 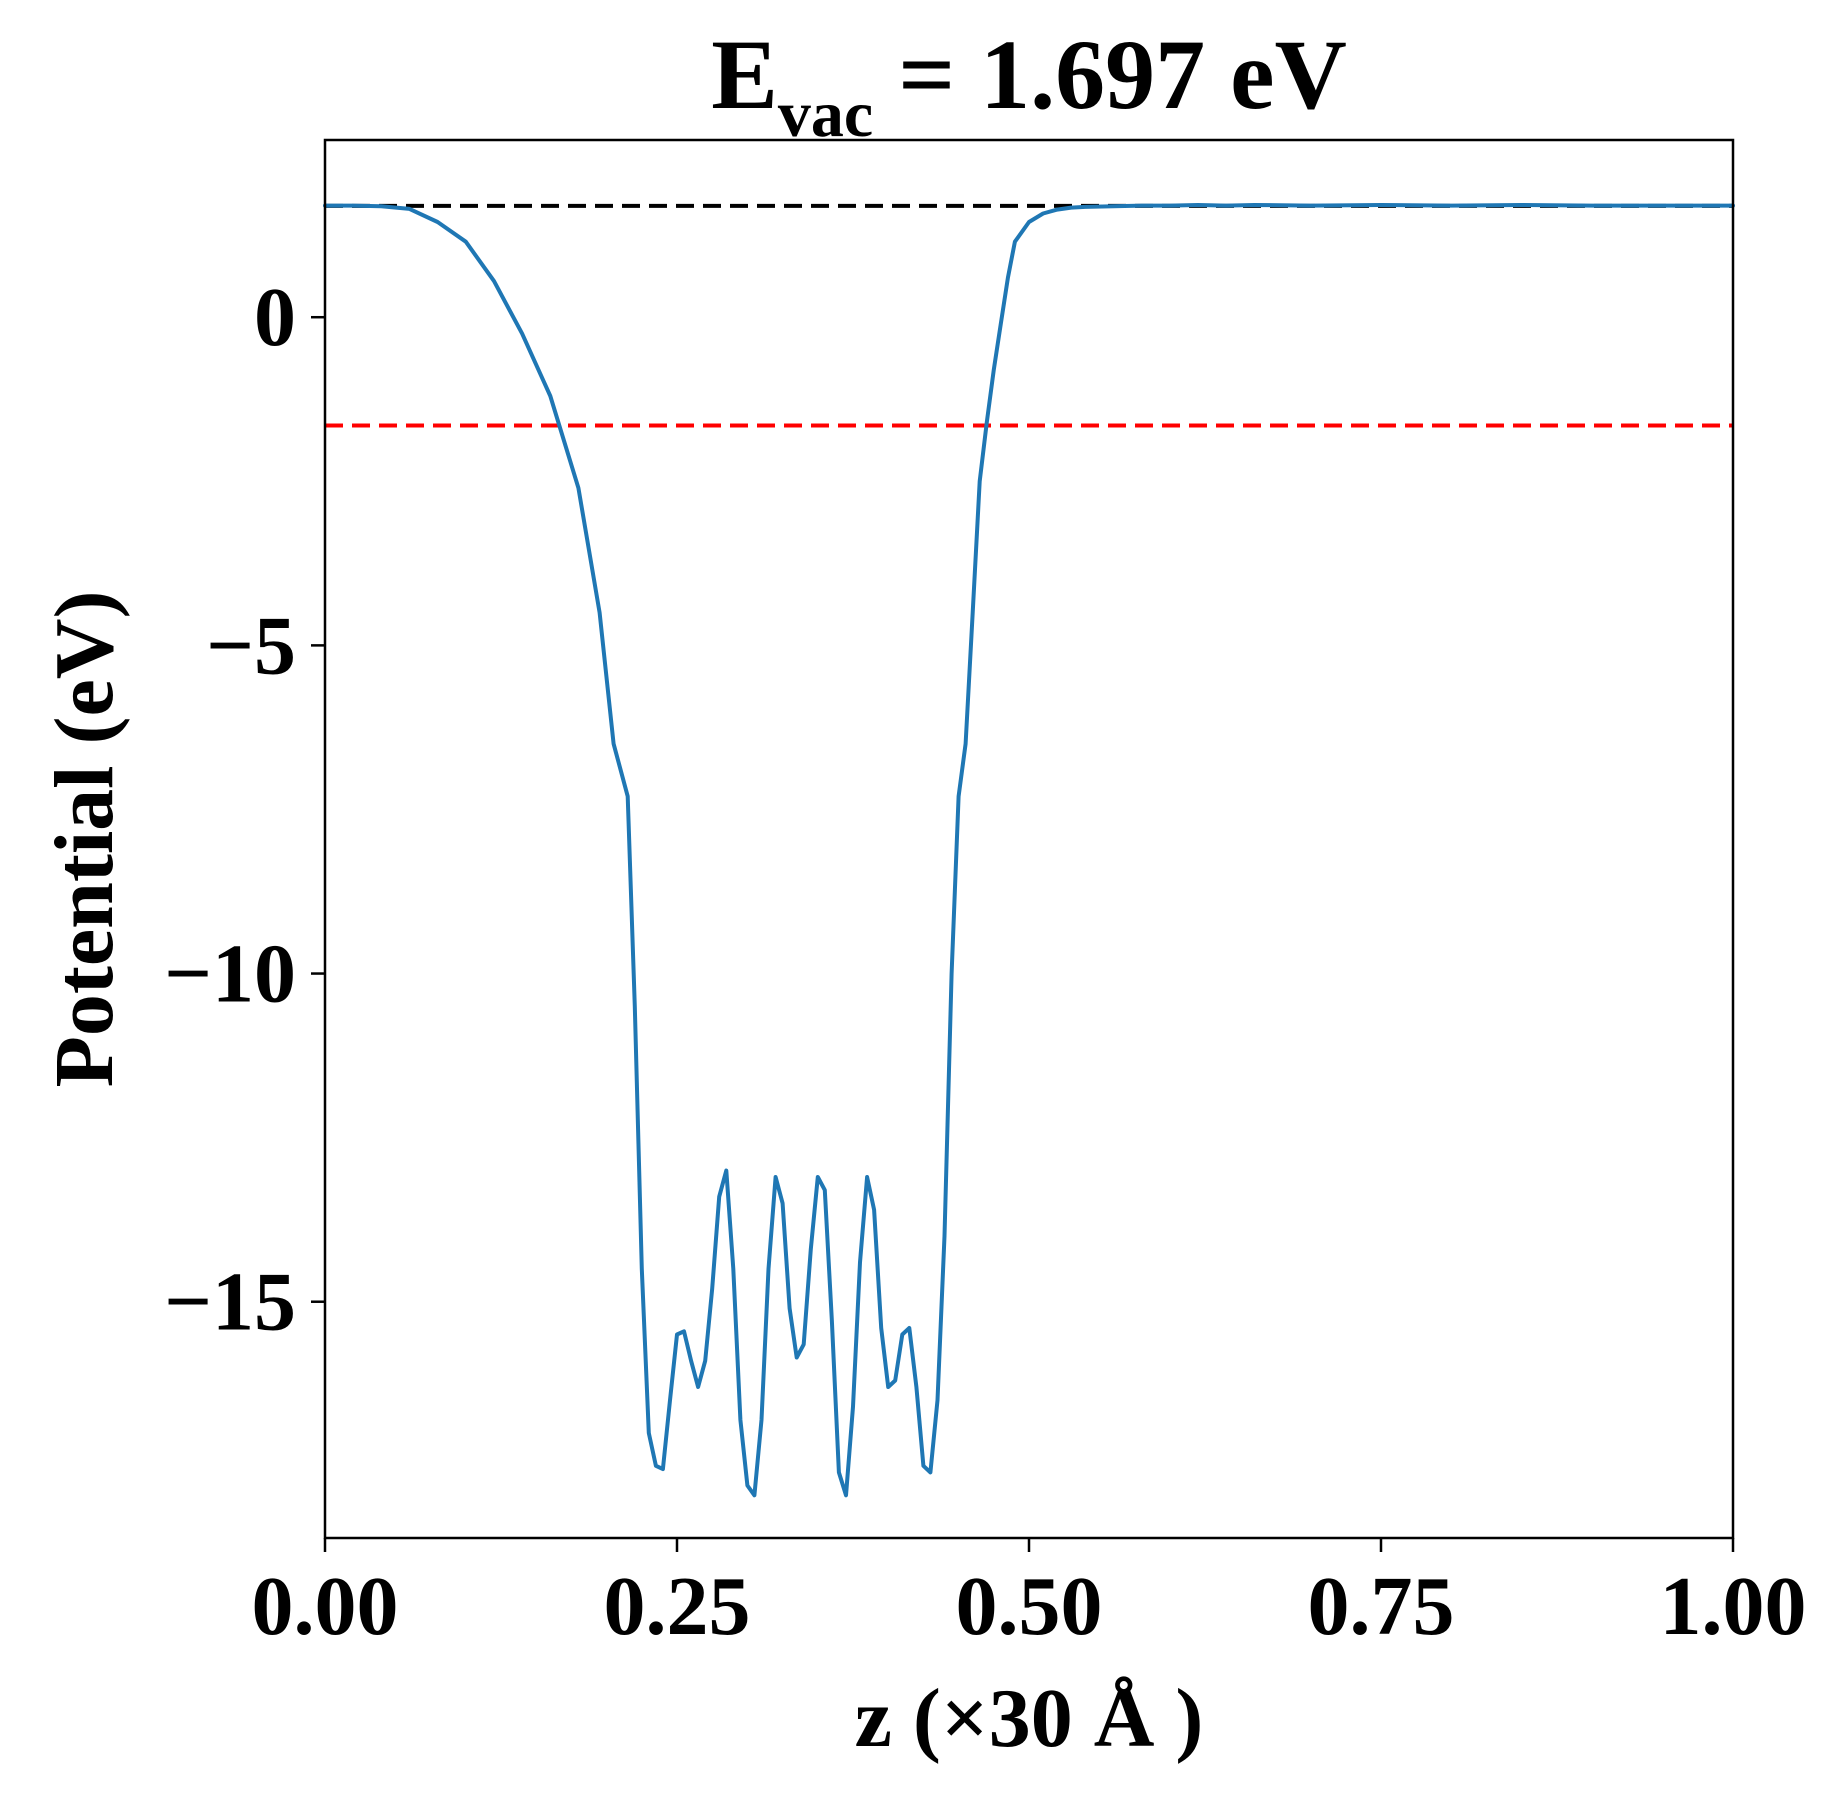 I want to click on x-tick-label: 0.50, so click(x=1029, y=1606).